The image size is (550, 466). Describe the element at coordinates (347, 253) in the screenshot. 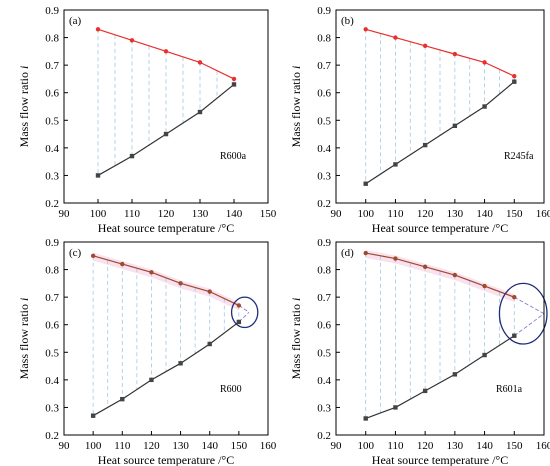

I see `panel-tag: (d)` at that location.